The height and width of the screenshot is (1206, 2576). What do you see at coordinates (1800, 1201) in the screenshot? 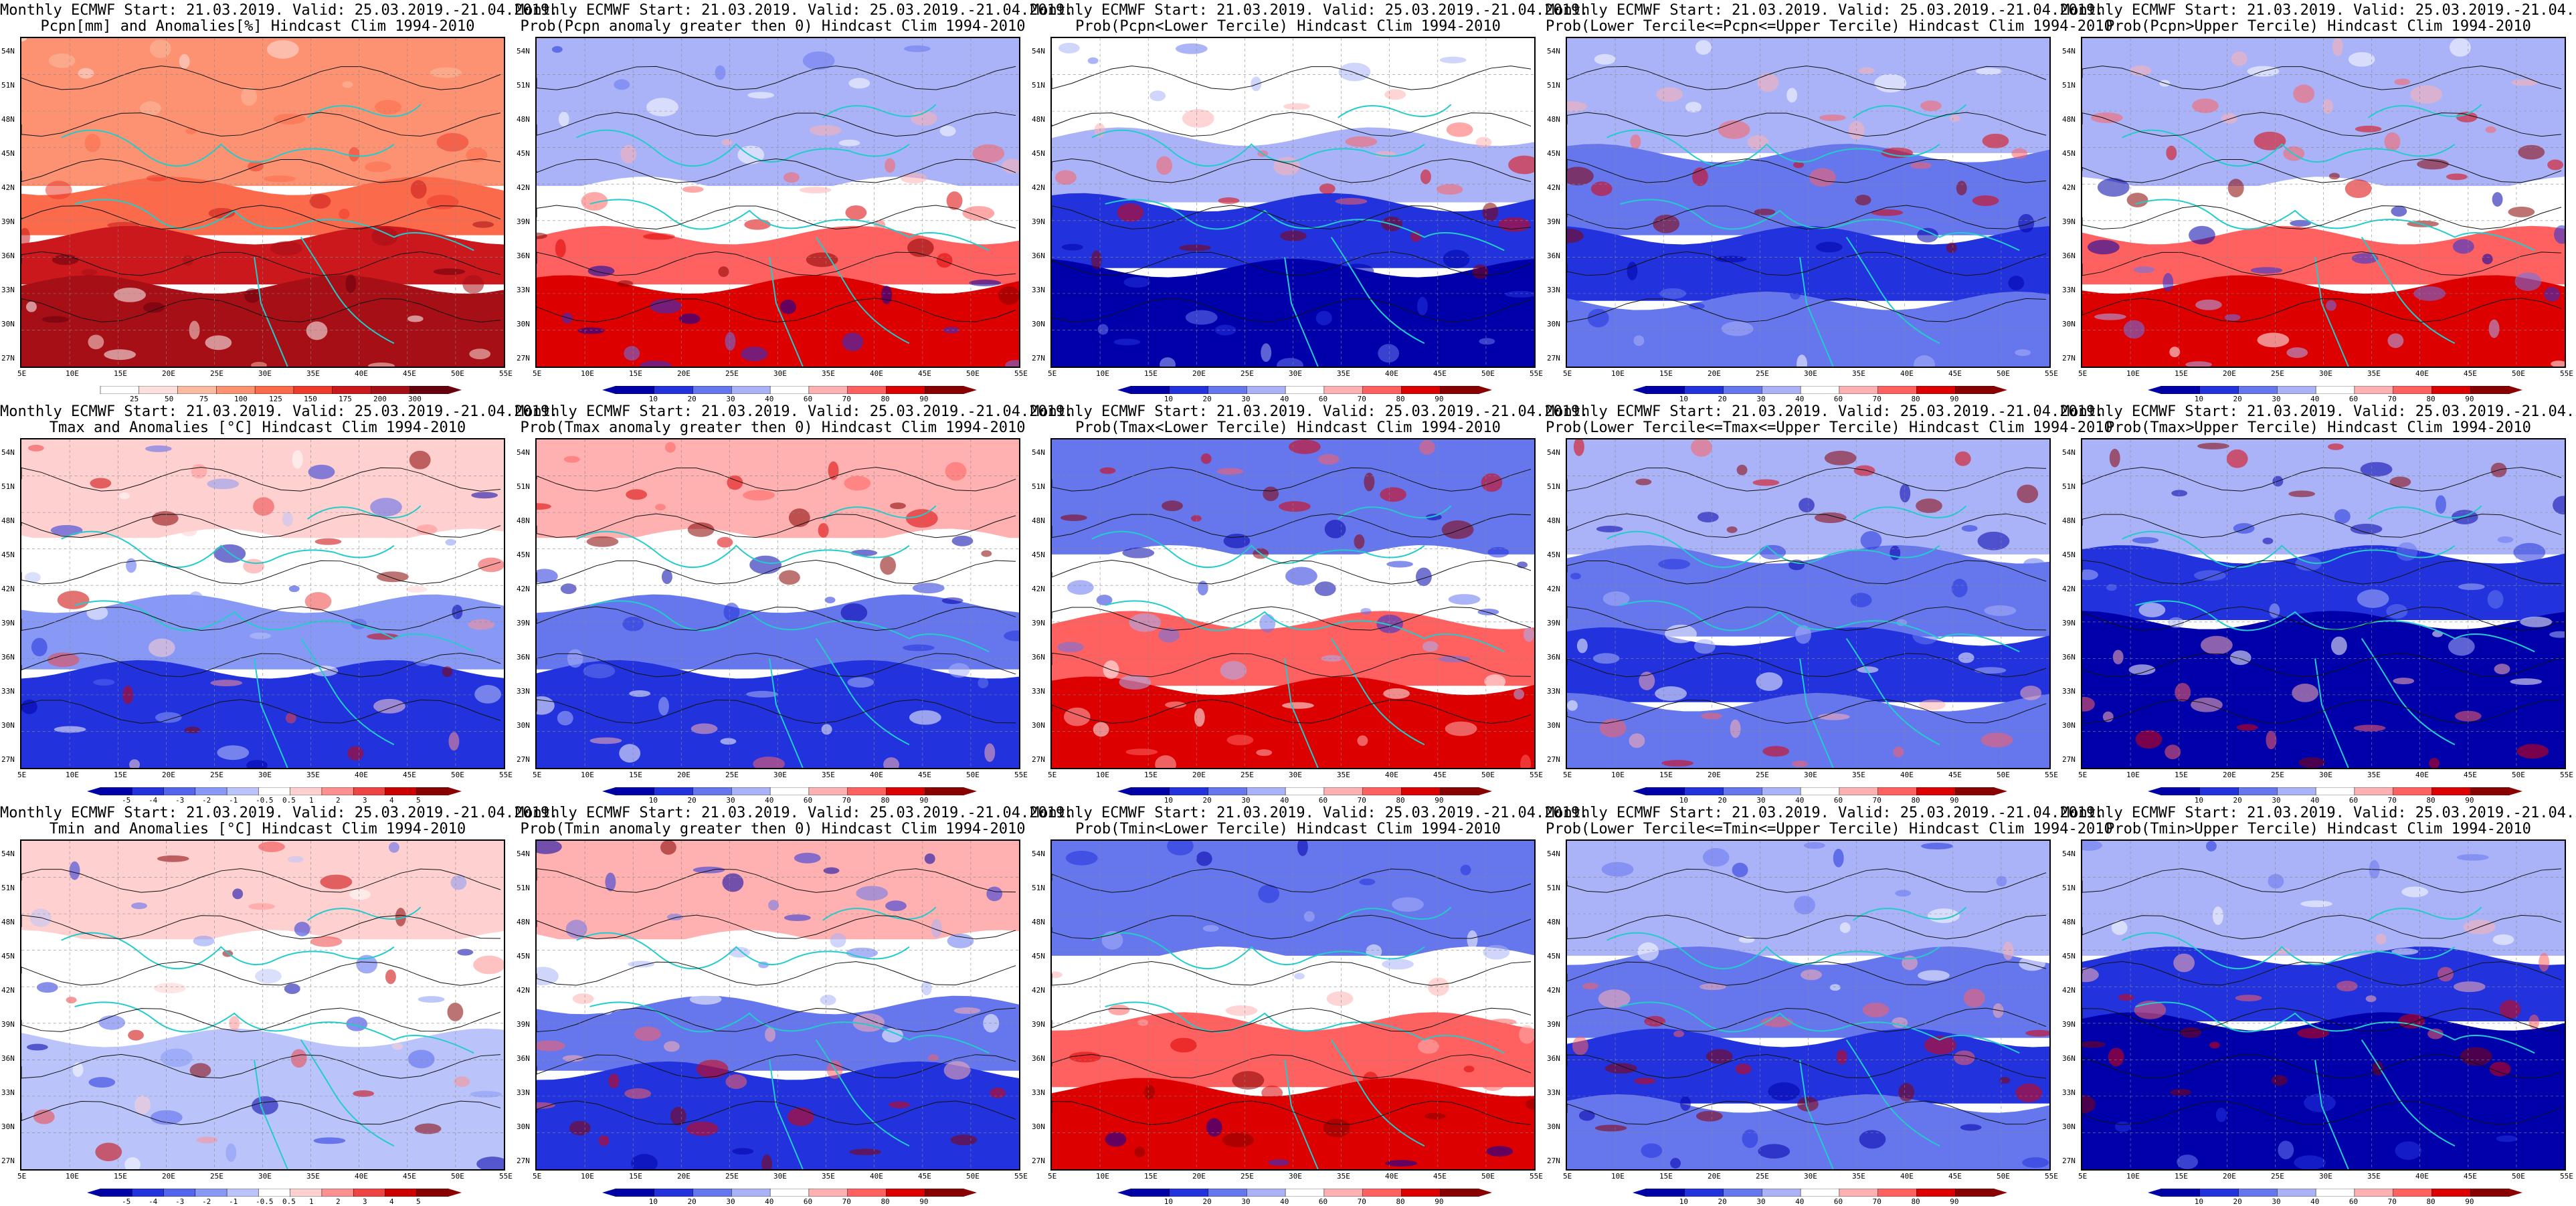
I see `colorbar-tick-label: 40` at bounding box center [1800, 1201].